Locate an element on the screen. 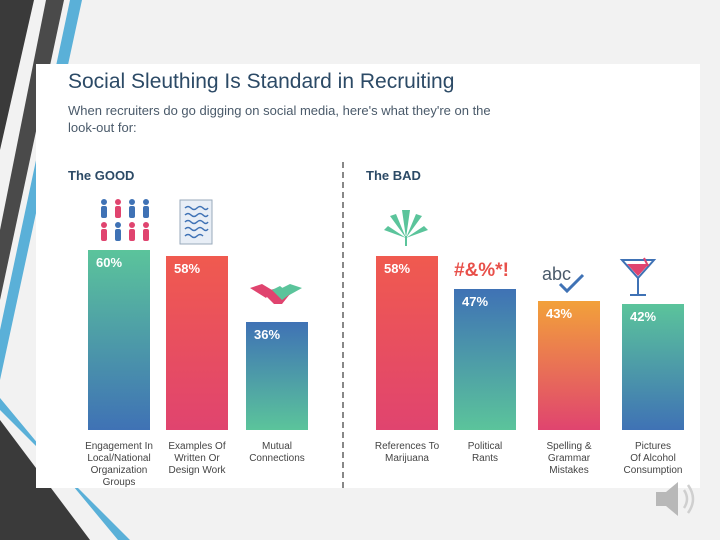 Image resolution: width=720 pixels, height=540 pixels. section-bad-label: The BAD is located at coordinates (393, 175).